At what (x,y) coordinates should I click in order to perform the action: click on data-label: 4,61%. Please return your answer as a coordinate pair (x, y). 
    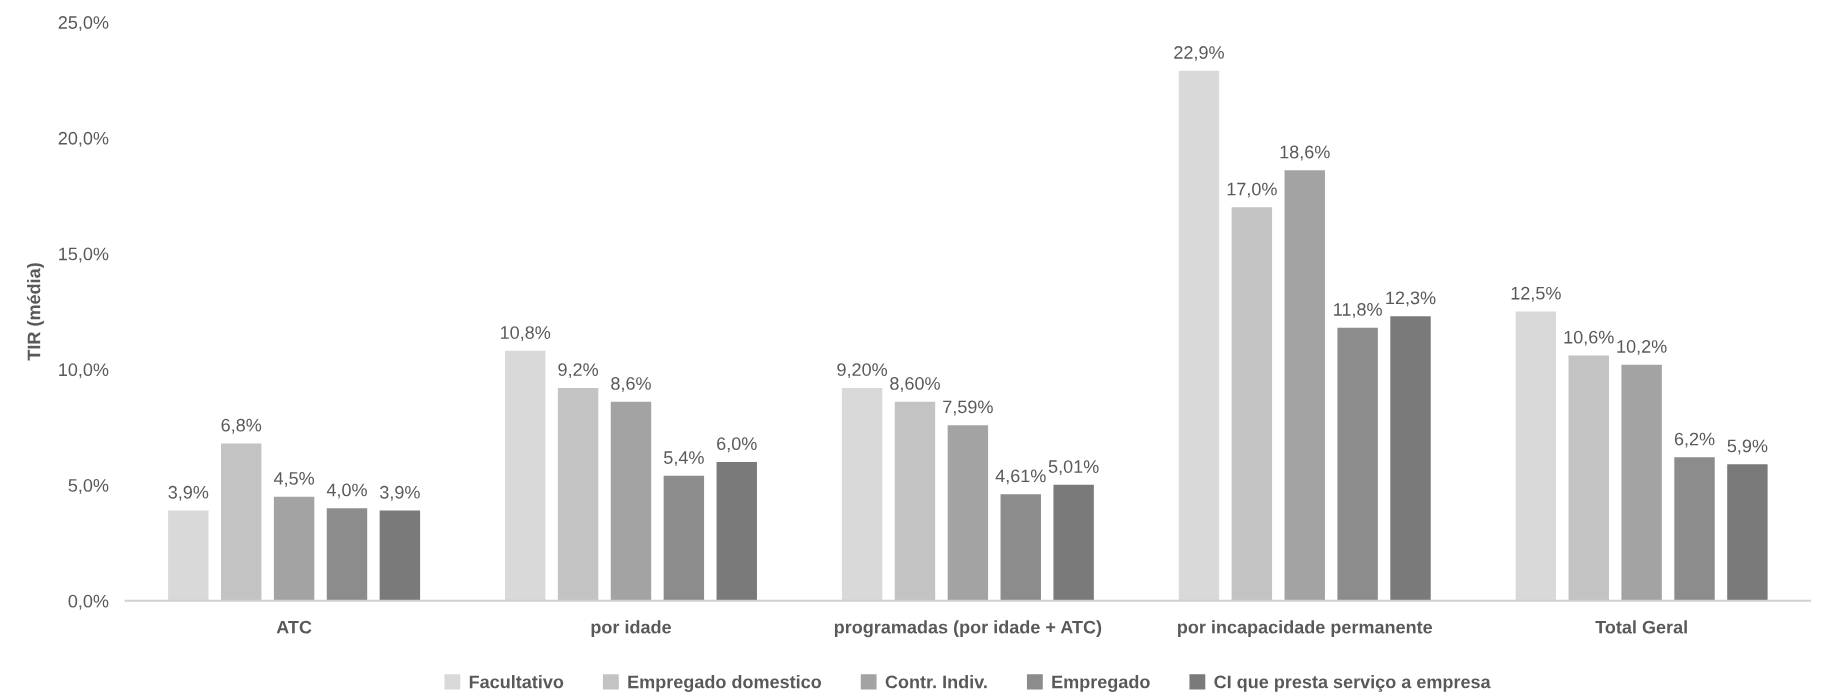
    Looking at the image, I should click on (1020, 477).